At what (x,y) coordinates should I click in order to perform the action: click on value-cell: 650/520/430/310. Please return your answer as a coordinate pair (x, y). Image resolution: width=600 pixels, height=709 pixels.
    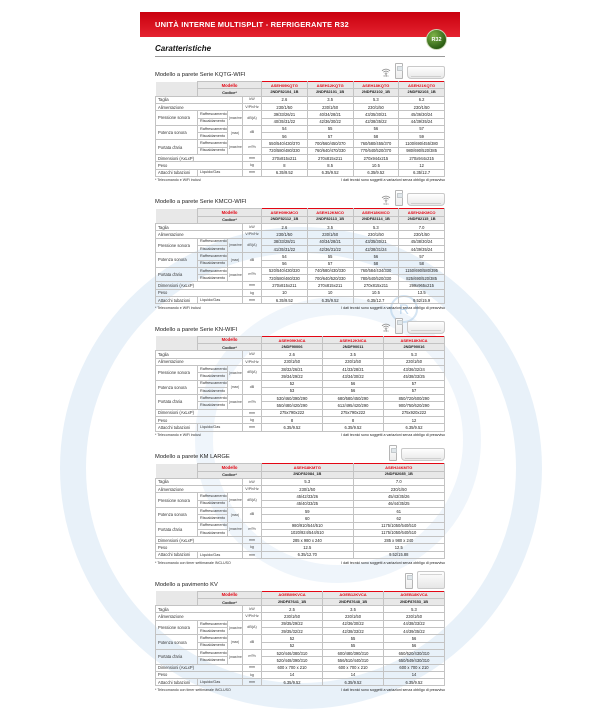
    Looking at the image, I should click on (414, 653).